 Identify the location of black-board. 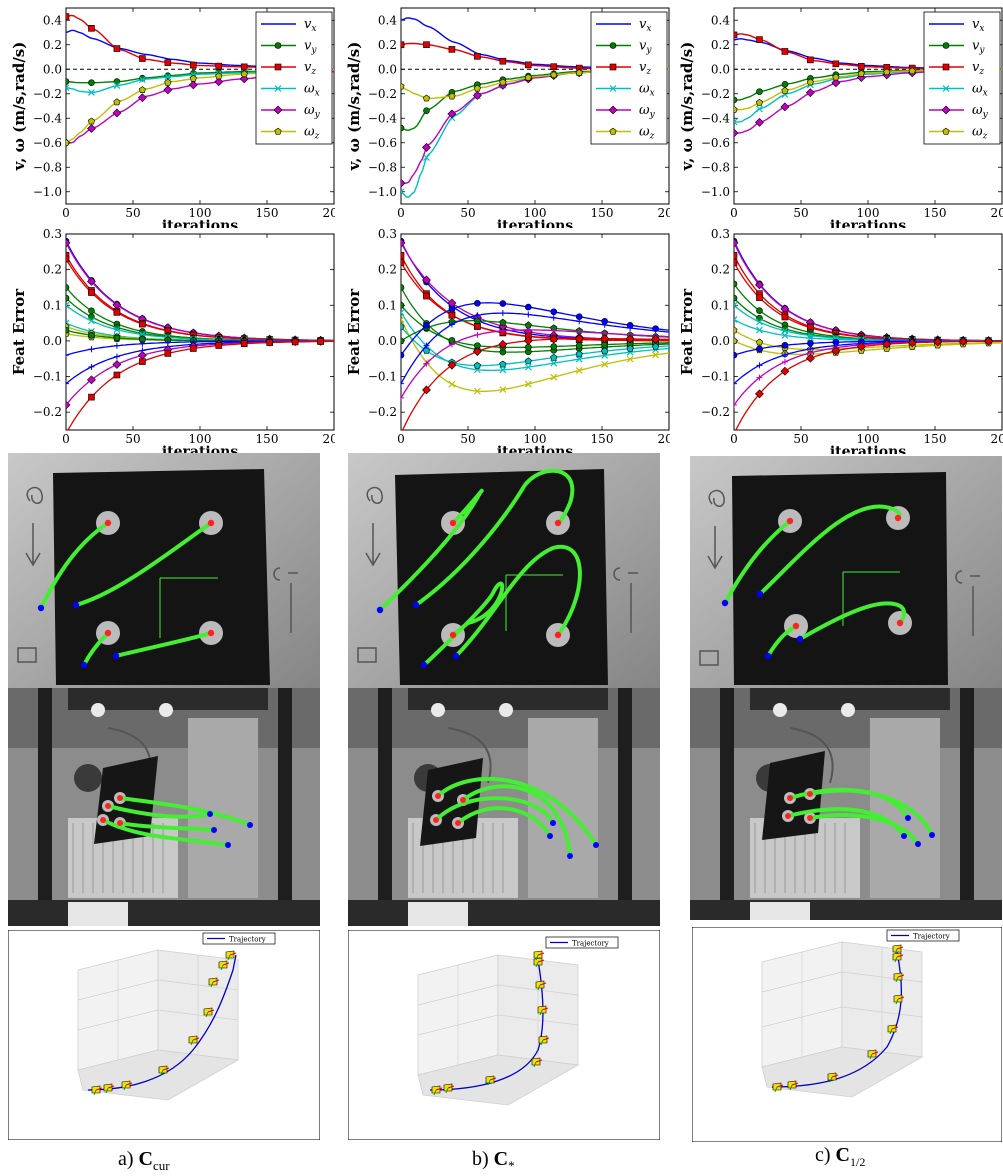
(161, 577).